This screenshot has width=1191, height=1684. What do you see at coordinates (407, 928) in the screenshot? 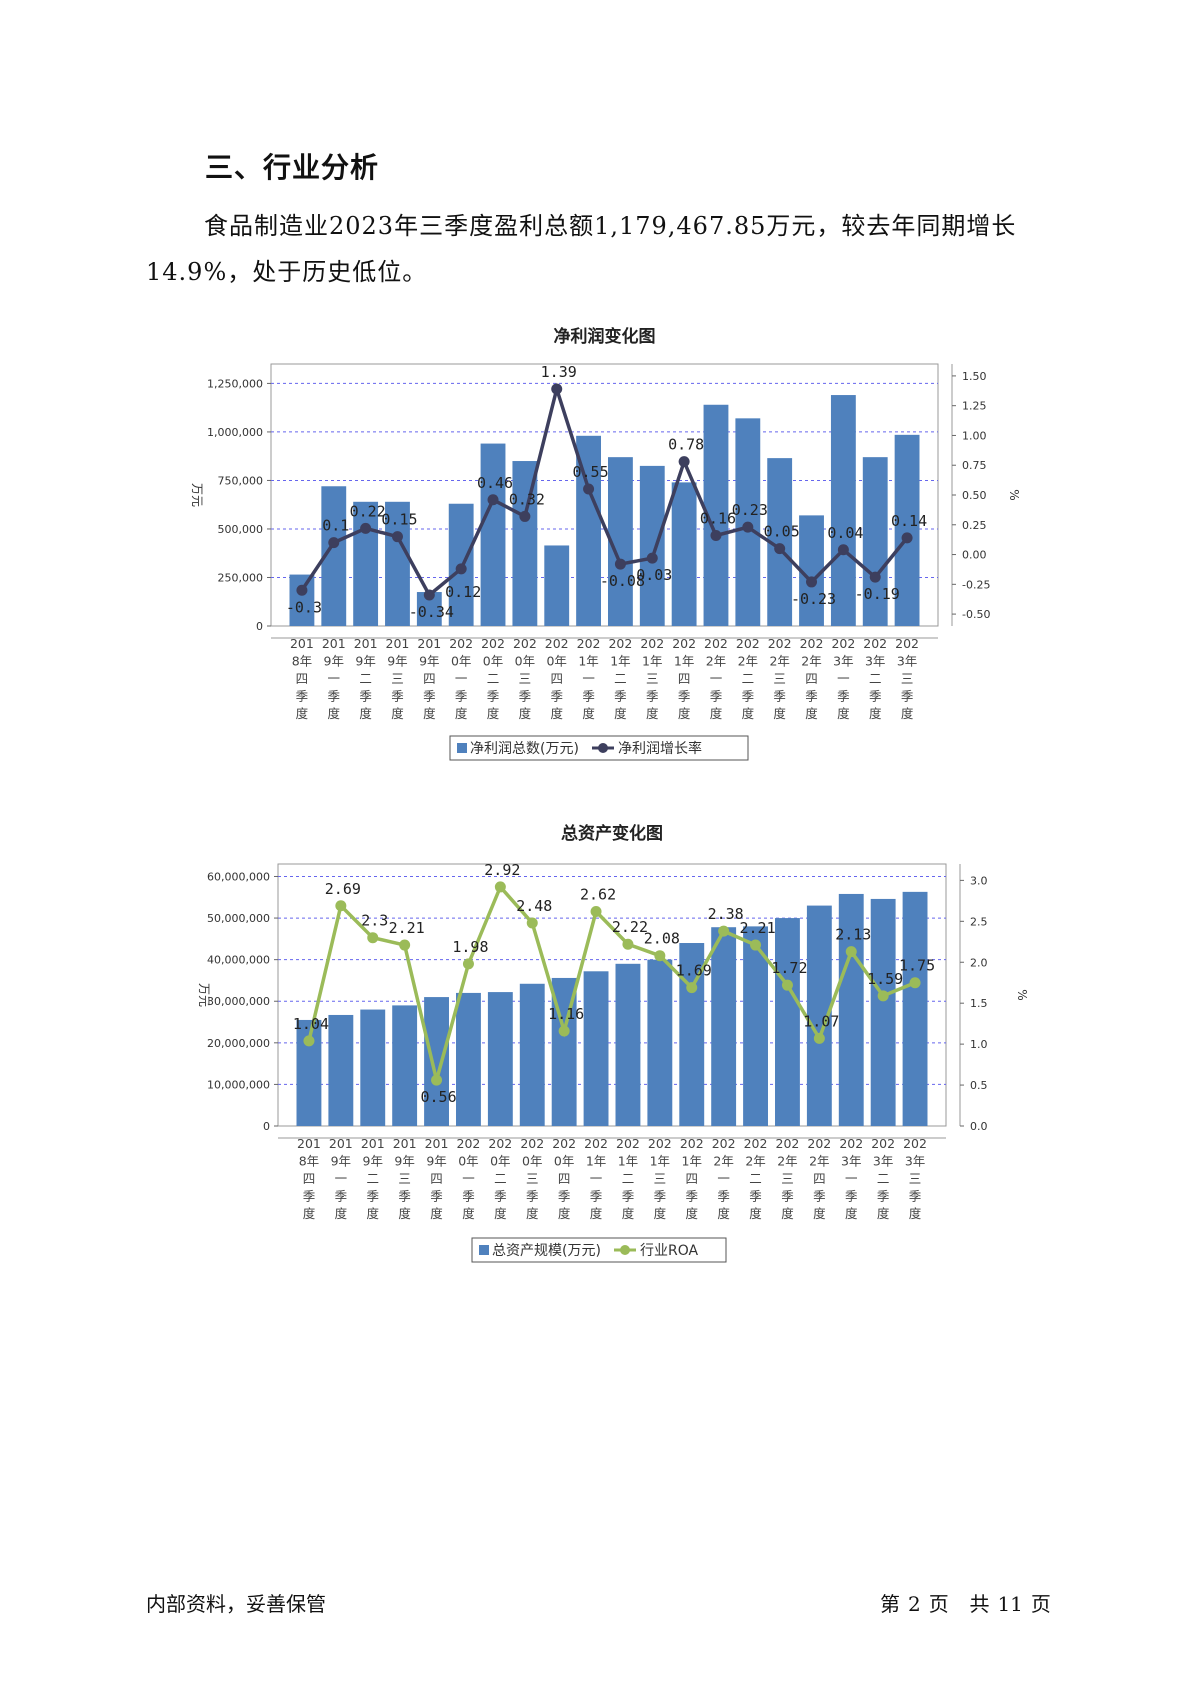
I see `data-label: 2.21` at bounding box center [407, 928].